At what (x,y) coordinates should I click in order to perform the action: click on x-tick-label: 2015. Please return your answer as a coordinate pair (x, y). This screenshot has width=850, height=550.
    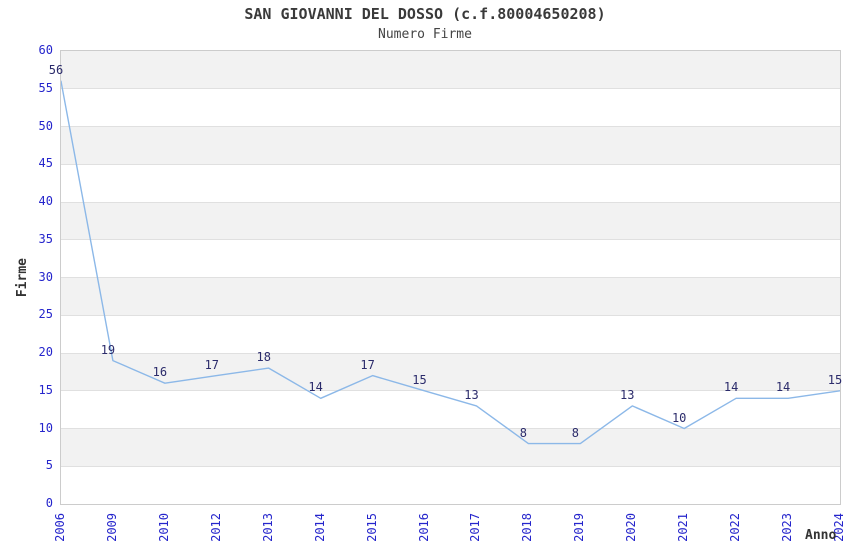
    Looking at the image, I should click on (371, 527).